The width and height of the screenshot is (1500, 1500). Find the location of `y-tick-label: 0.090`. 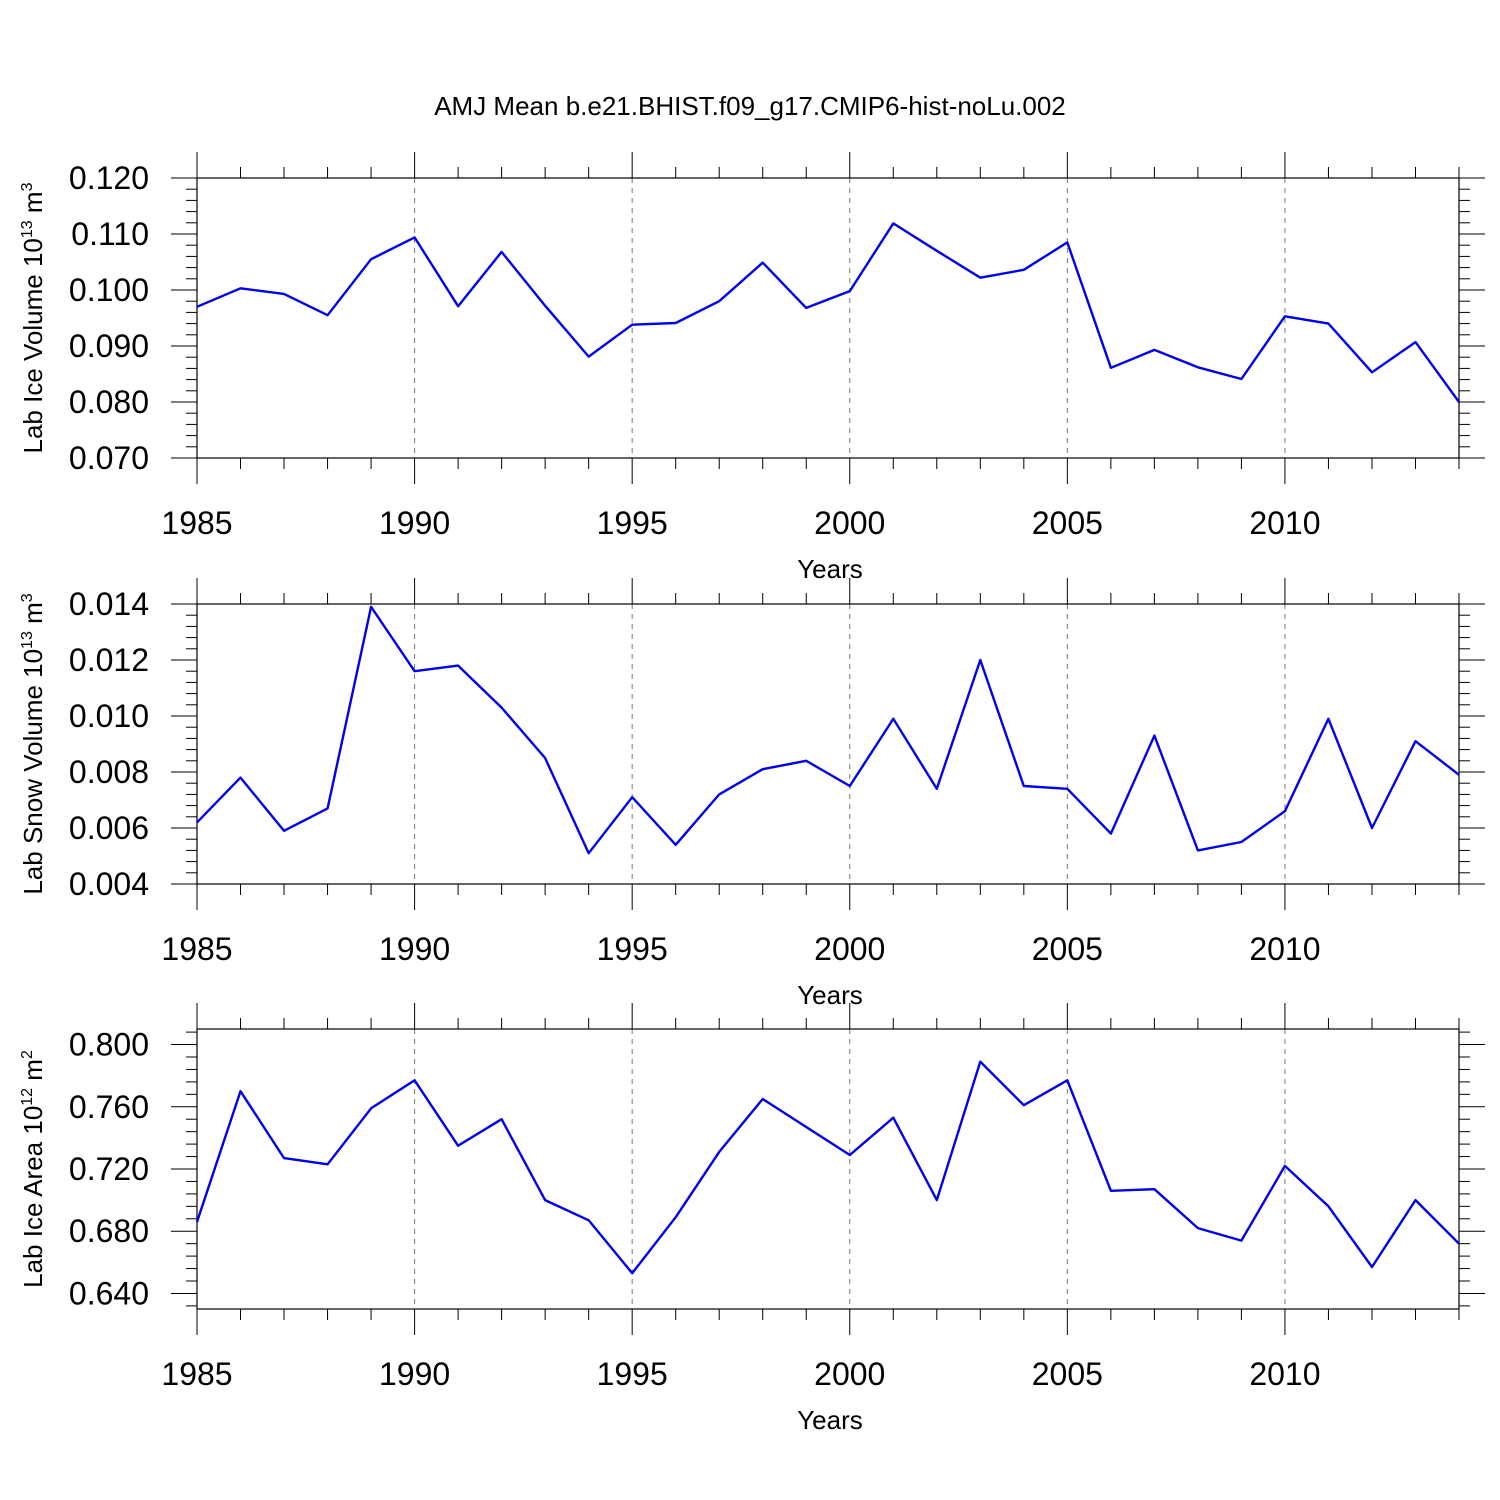

y-tick-label: 0.090 is located at coordinates (109, 346).